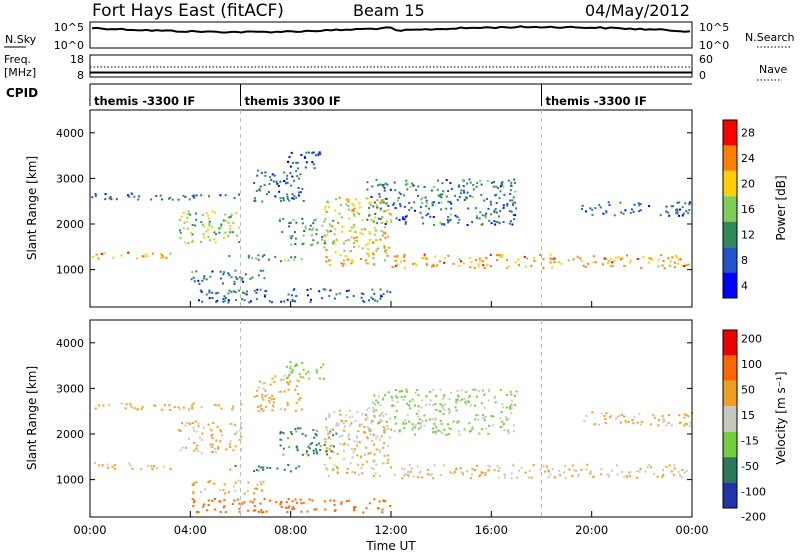 This screenshot has width=800, height=554. What do you see at coordinates (730, 368) in the screenshot?
I see `colorbar-segment` at bounding box center [730, 368].